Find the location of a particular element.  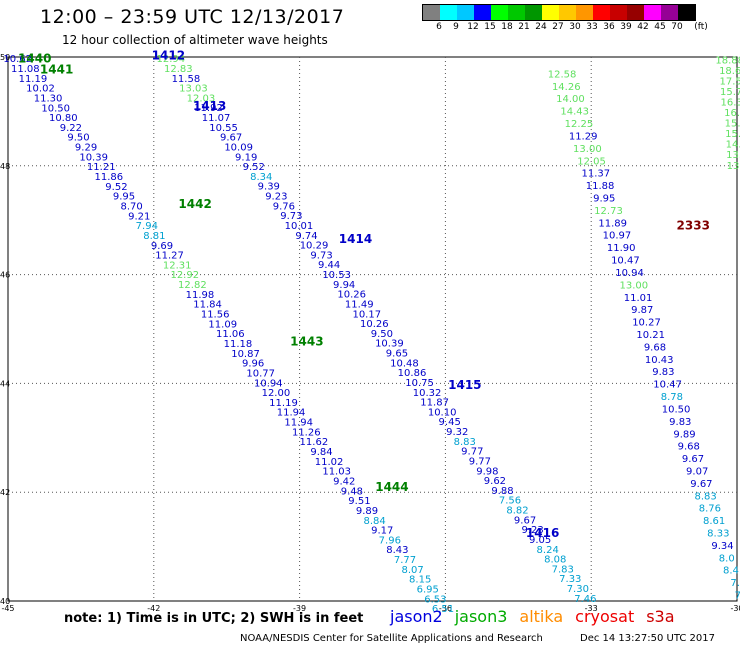

wave-height-value: 12.31 is located at coordinates (177, 265).